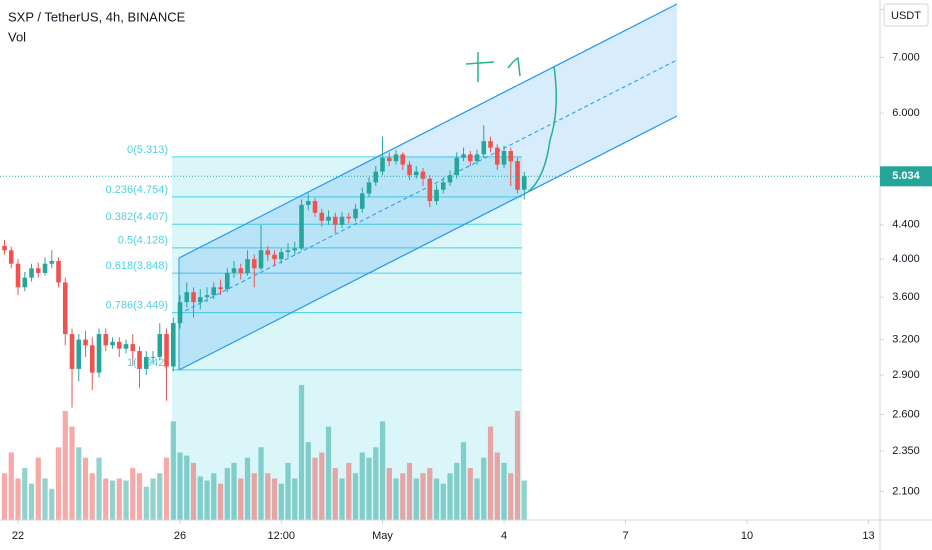  Describe the element at coordinates (906, 15) in the screenshot. I see `unit-box` at that location.